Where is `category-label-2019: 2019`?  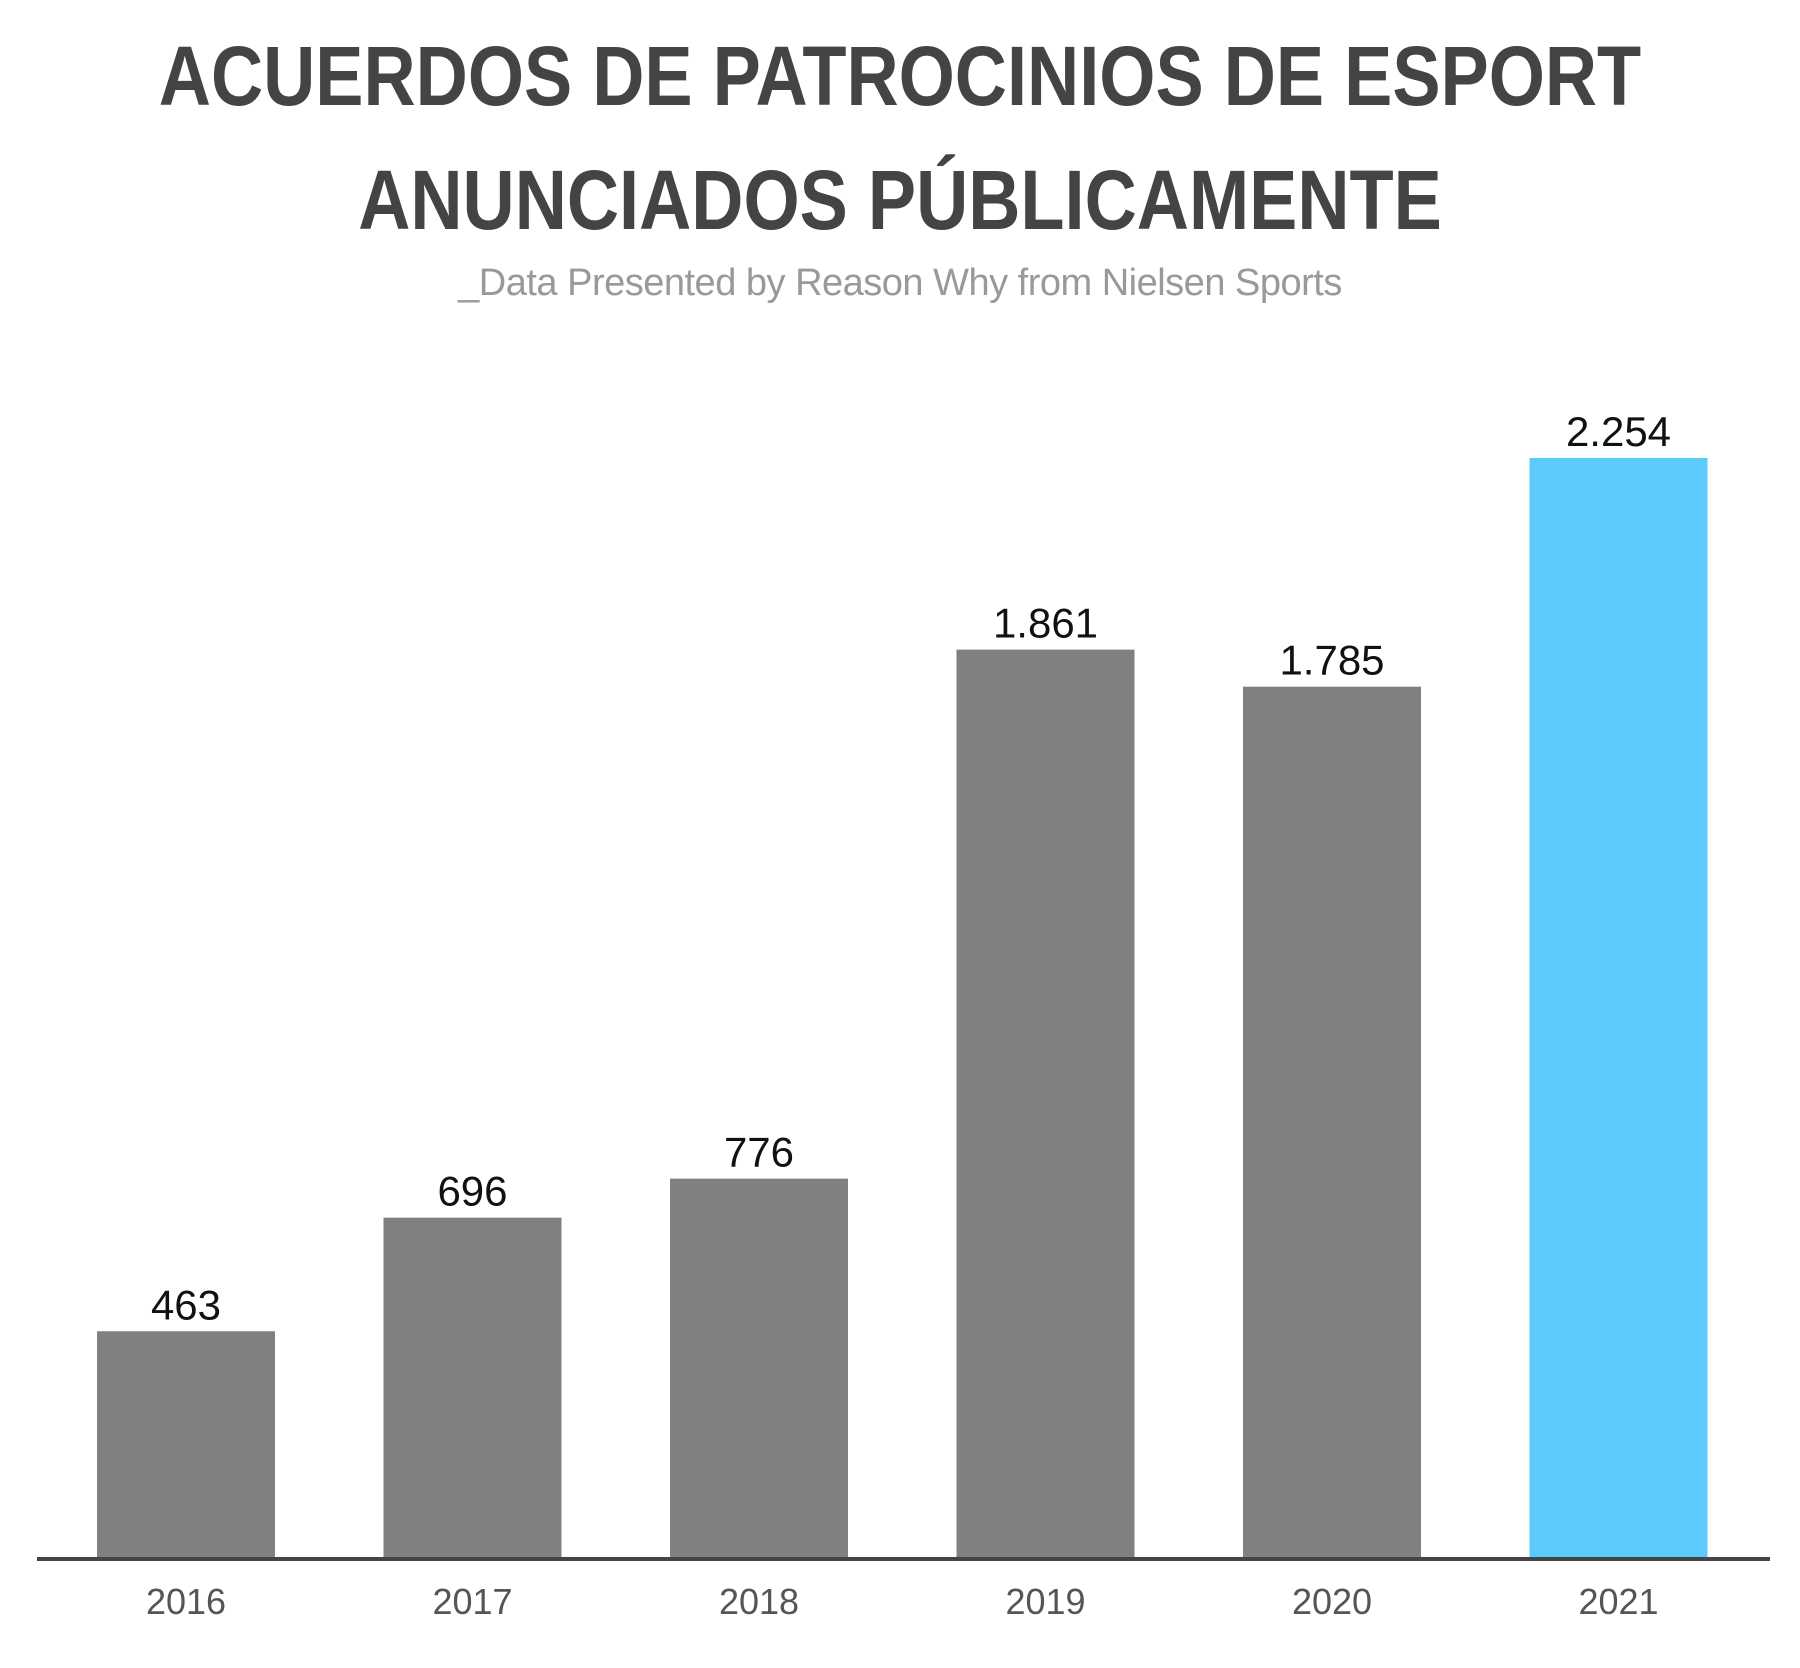 category-label-2019: 2019 is located at coordinates (1045, 1601).